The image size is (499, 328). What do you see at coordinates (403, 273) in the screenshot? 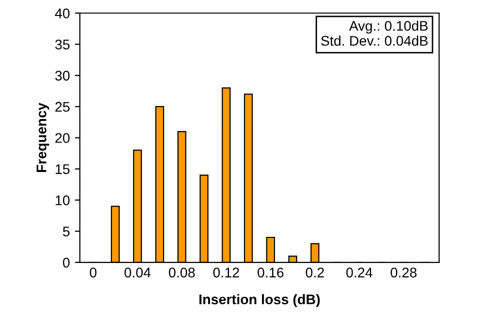
I see `x-tick-label: 0.28` at bounding box center [403, 273].